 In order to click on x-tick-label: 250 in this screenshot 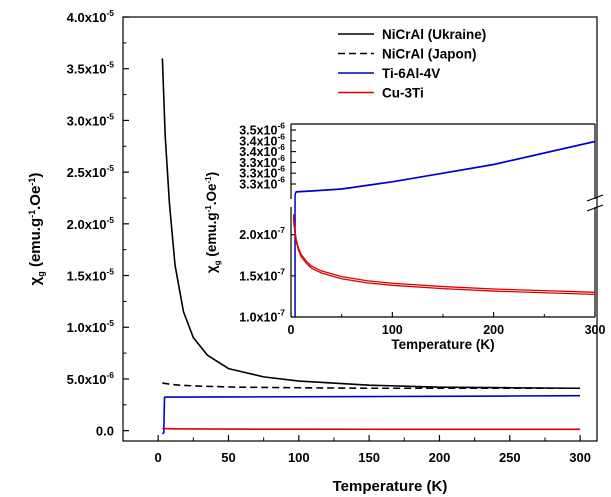, I will do `click(510, 457)`.